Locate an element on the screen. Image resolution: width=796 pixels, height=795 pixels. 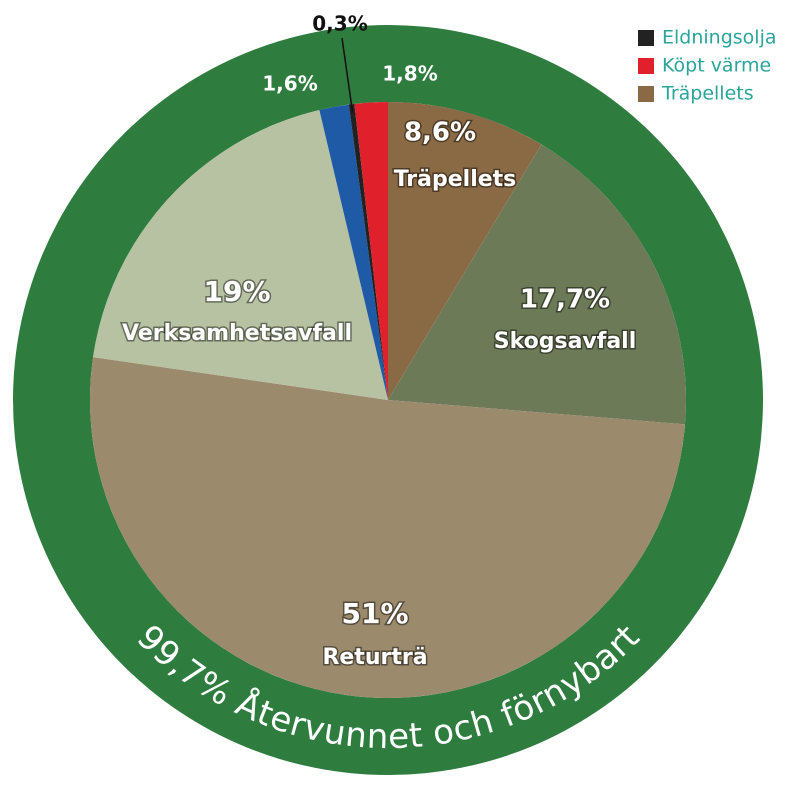
leader-line is located at coordinates (347, 75).